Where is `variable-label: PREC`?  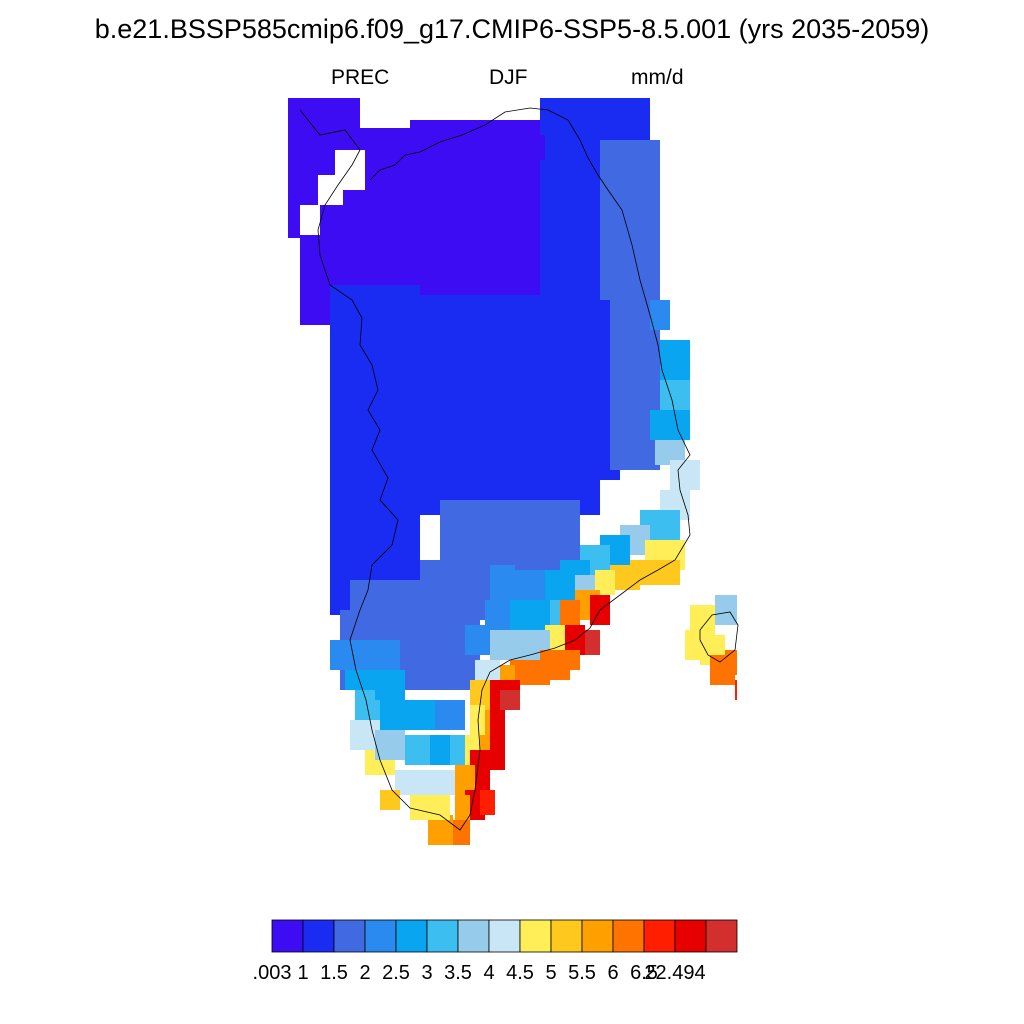 variable-label: PREC is located at coordinates (360, 77).